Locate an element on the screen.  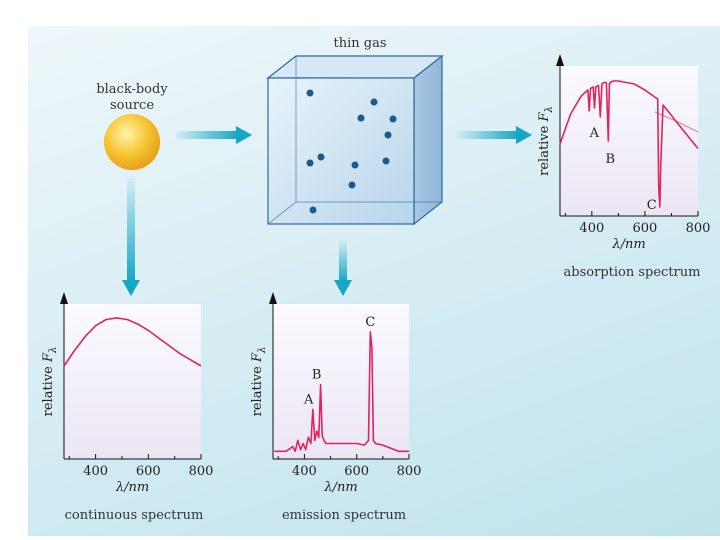
emission-x-axis-label: λ/nm is located at coordinates (340, 487).